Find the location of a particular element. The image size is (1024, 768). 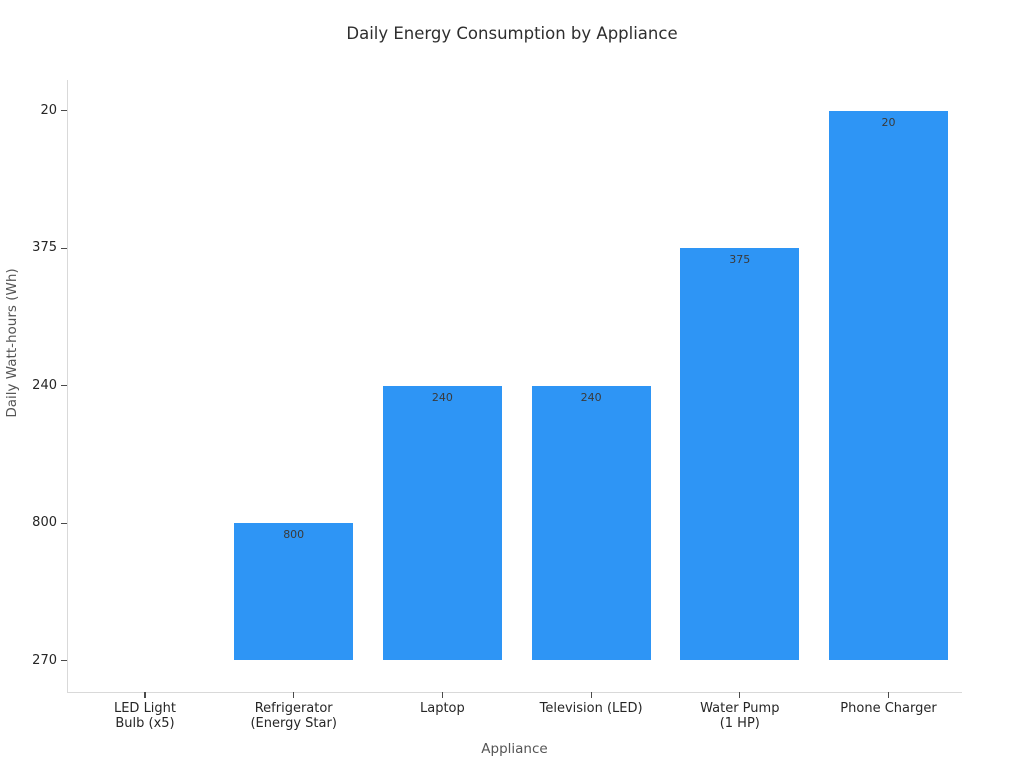

x-tick-label: Phone Charger is located at coordinates (889, 708).